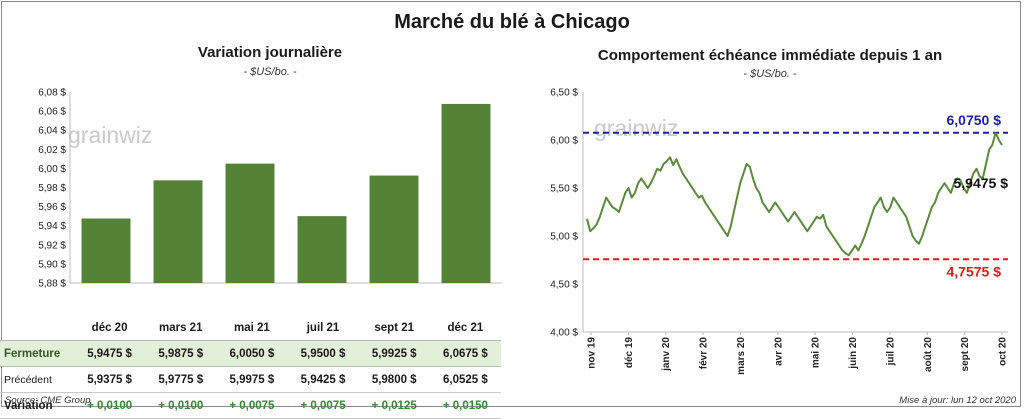 Image resolution: width=1024 pixels, height=419 pixels. What do you see at coordinates (592, 353) in the screenshot?
I see `x-tick-label: nov 19` at bounding box center [592, 353].